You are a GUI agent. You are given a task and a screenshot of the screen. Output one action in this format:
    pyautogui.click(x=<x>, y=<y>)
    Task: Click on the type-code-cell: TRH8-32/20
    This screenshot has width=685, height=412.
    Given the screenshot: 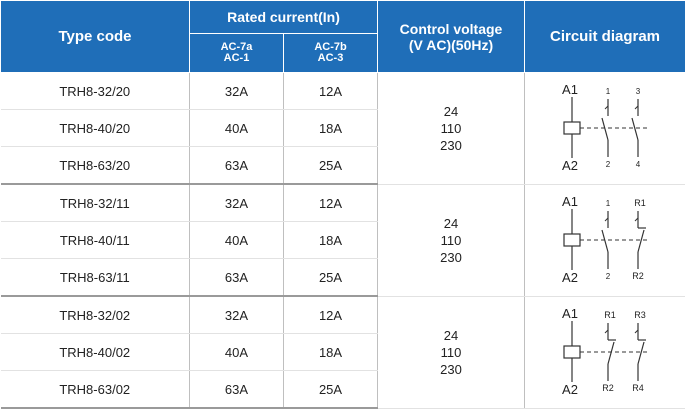 What is the action you would take?
    pyautogui.click(x=95, y=91)
    